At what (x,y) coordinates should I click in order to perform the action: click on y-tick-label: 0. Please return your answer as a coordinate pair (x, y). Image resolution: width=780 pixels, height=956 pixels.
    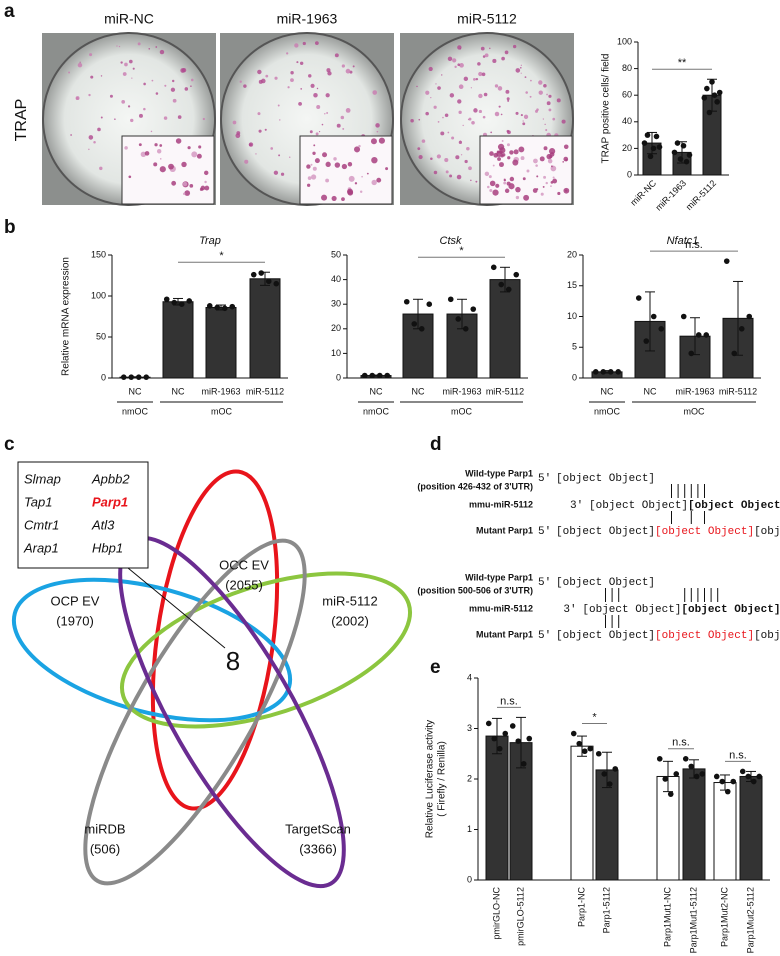
    Looking at the image, I should click on (469, 879).